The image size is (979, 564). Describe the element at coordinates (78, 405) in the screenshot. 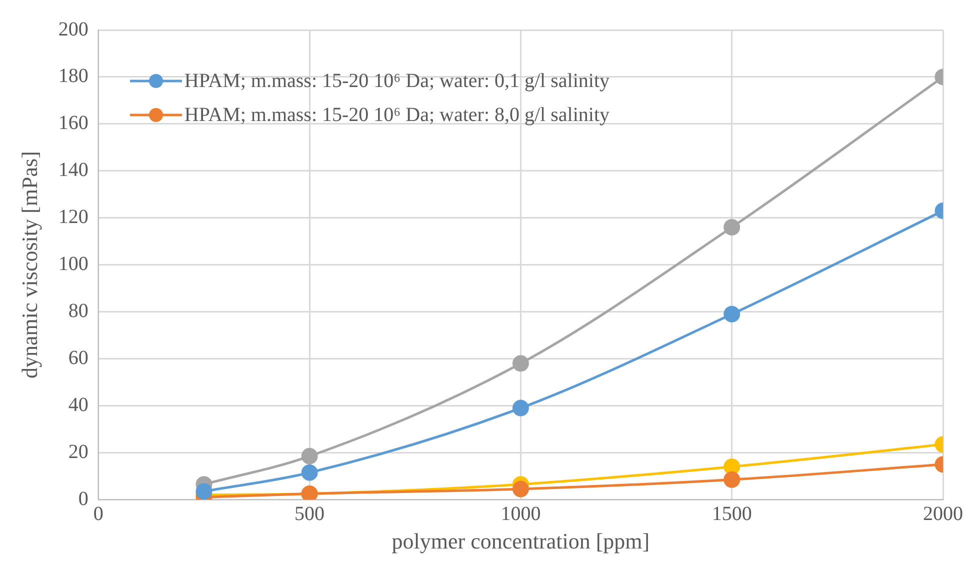

I see `y-tick-label: 40` at that location.